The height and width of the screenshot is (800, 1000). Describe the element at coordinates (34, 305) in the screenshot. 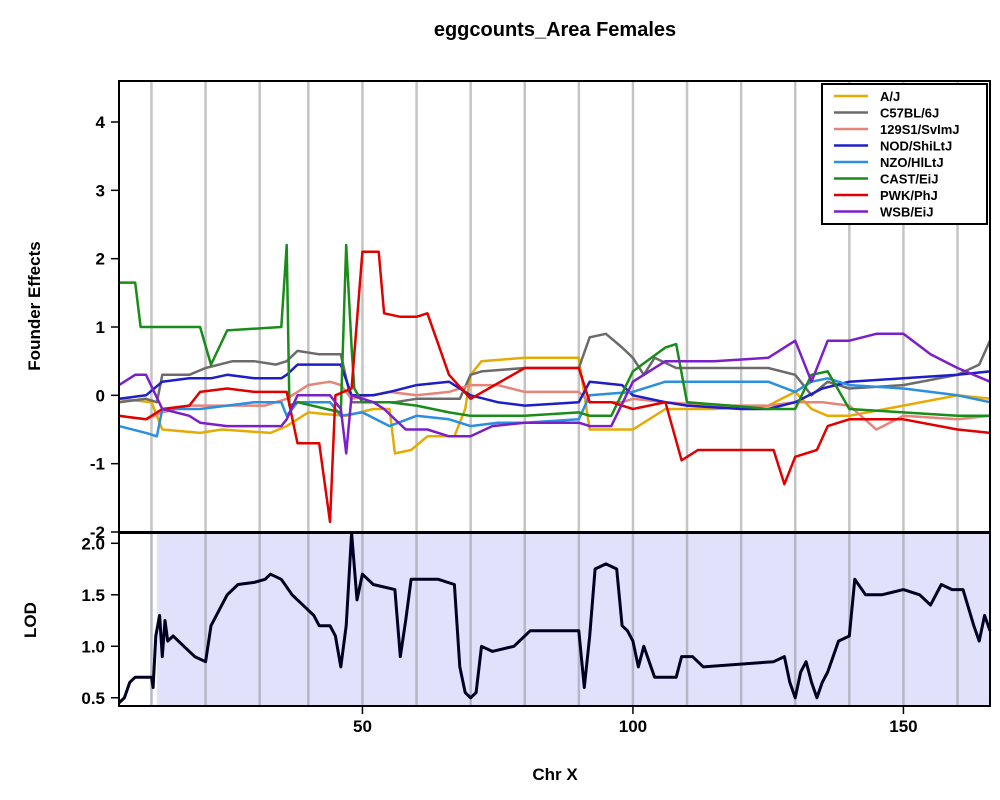

I see `top-y-axis-label: Founder Effects` at that location.